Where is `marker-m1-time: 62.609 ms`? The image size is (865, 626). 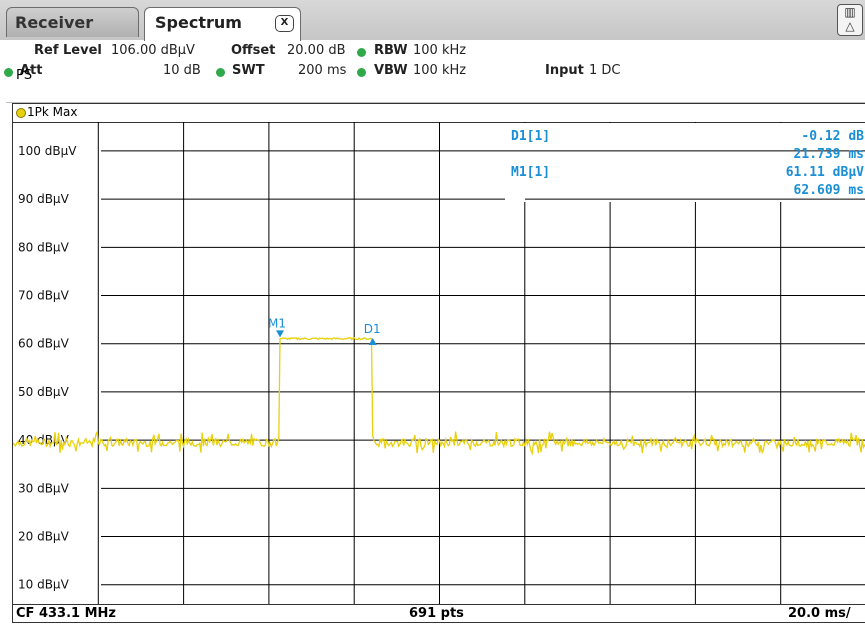
marker-m1-time: 62.609 ms is located at coordinates (829, 190).